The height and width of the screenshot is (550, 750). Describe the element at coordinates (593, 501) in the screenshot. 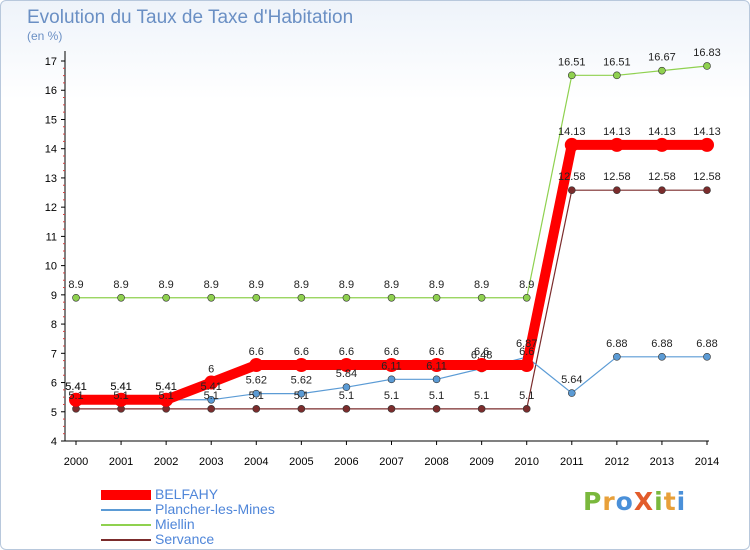

I see `logo-letter: P` at that location.